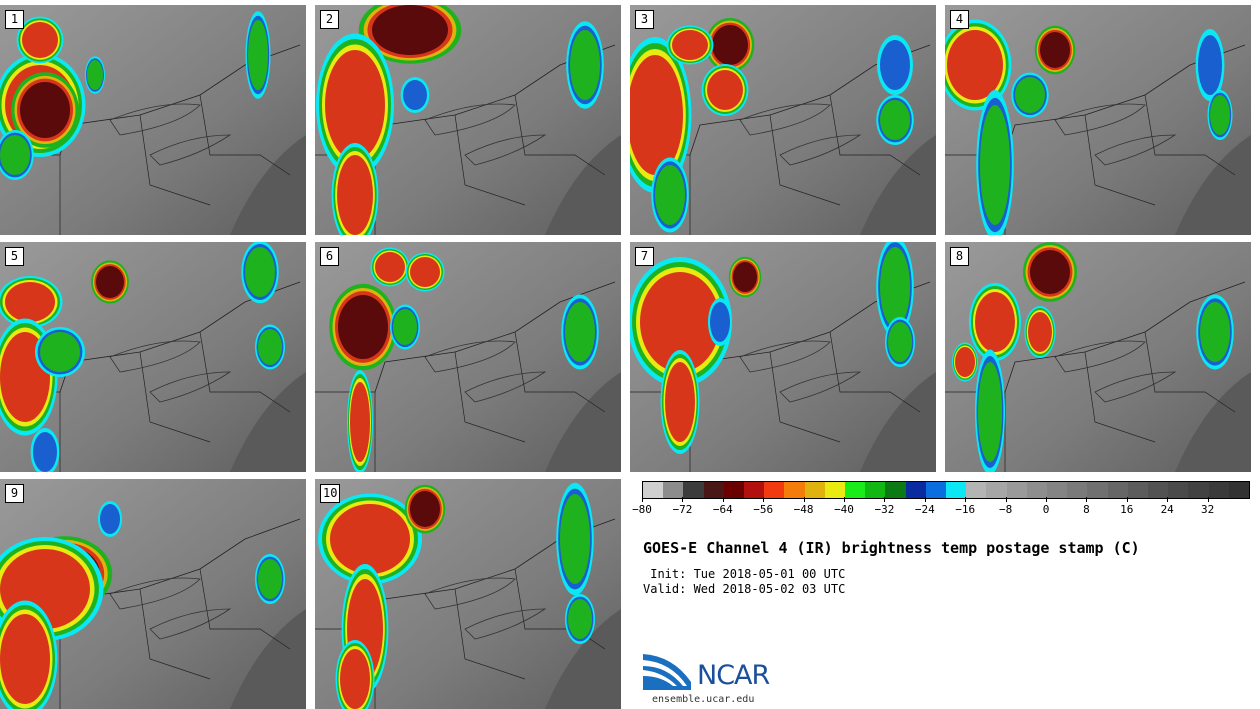  What do you see at coordinates (1207, 509) in the screenshot?
I see `colorbar-tick-label: 32` at bounding box center [1207, 509].